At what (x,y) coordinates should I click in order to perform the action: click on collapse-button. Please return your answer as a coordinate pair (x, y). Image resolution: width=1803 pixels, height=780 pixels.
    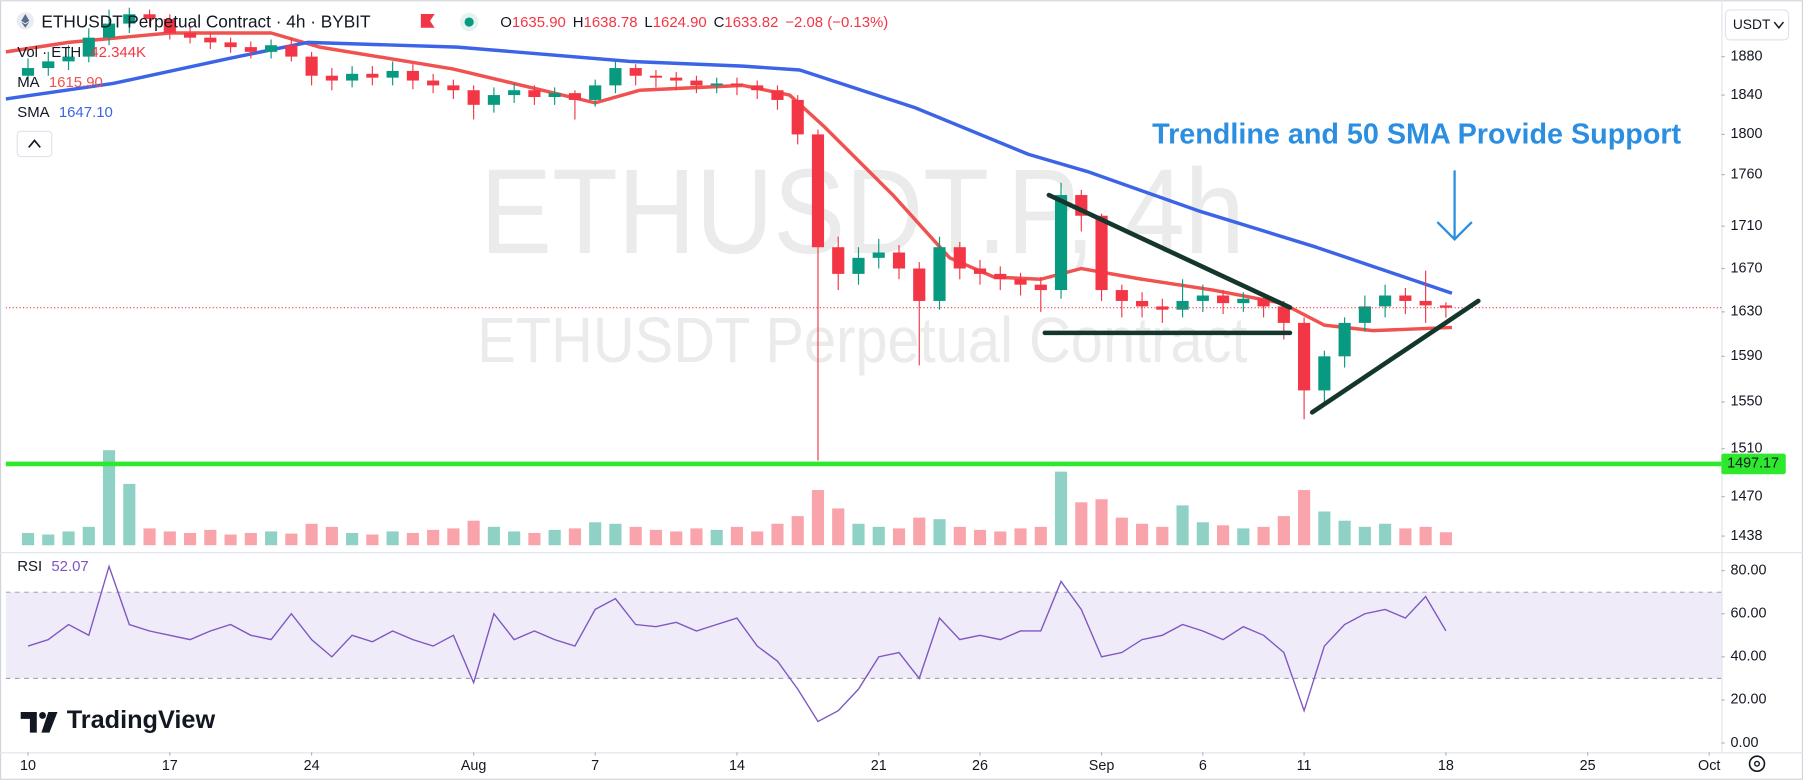
    Looking at the image, I should click on (34, 144).